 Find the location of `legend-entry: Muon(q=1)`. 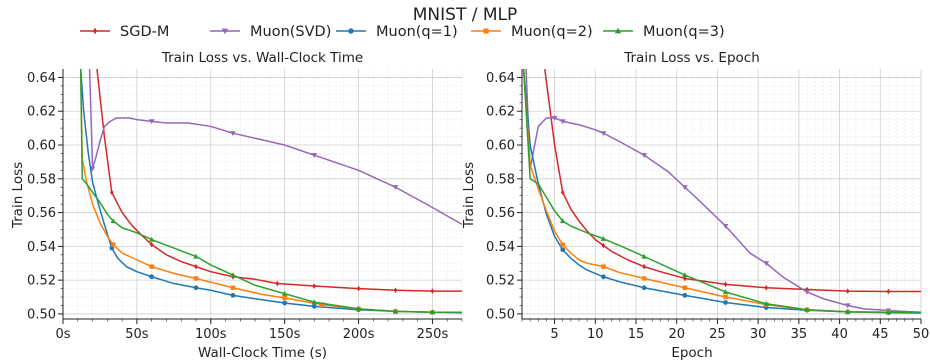

legend-entry: Muon(q=1) is located at coordinates (397, 32).